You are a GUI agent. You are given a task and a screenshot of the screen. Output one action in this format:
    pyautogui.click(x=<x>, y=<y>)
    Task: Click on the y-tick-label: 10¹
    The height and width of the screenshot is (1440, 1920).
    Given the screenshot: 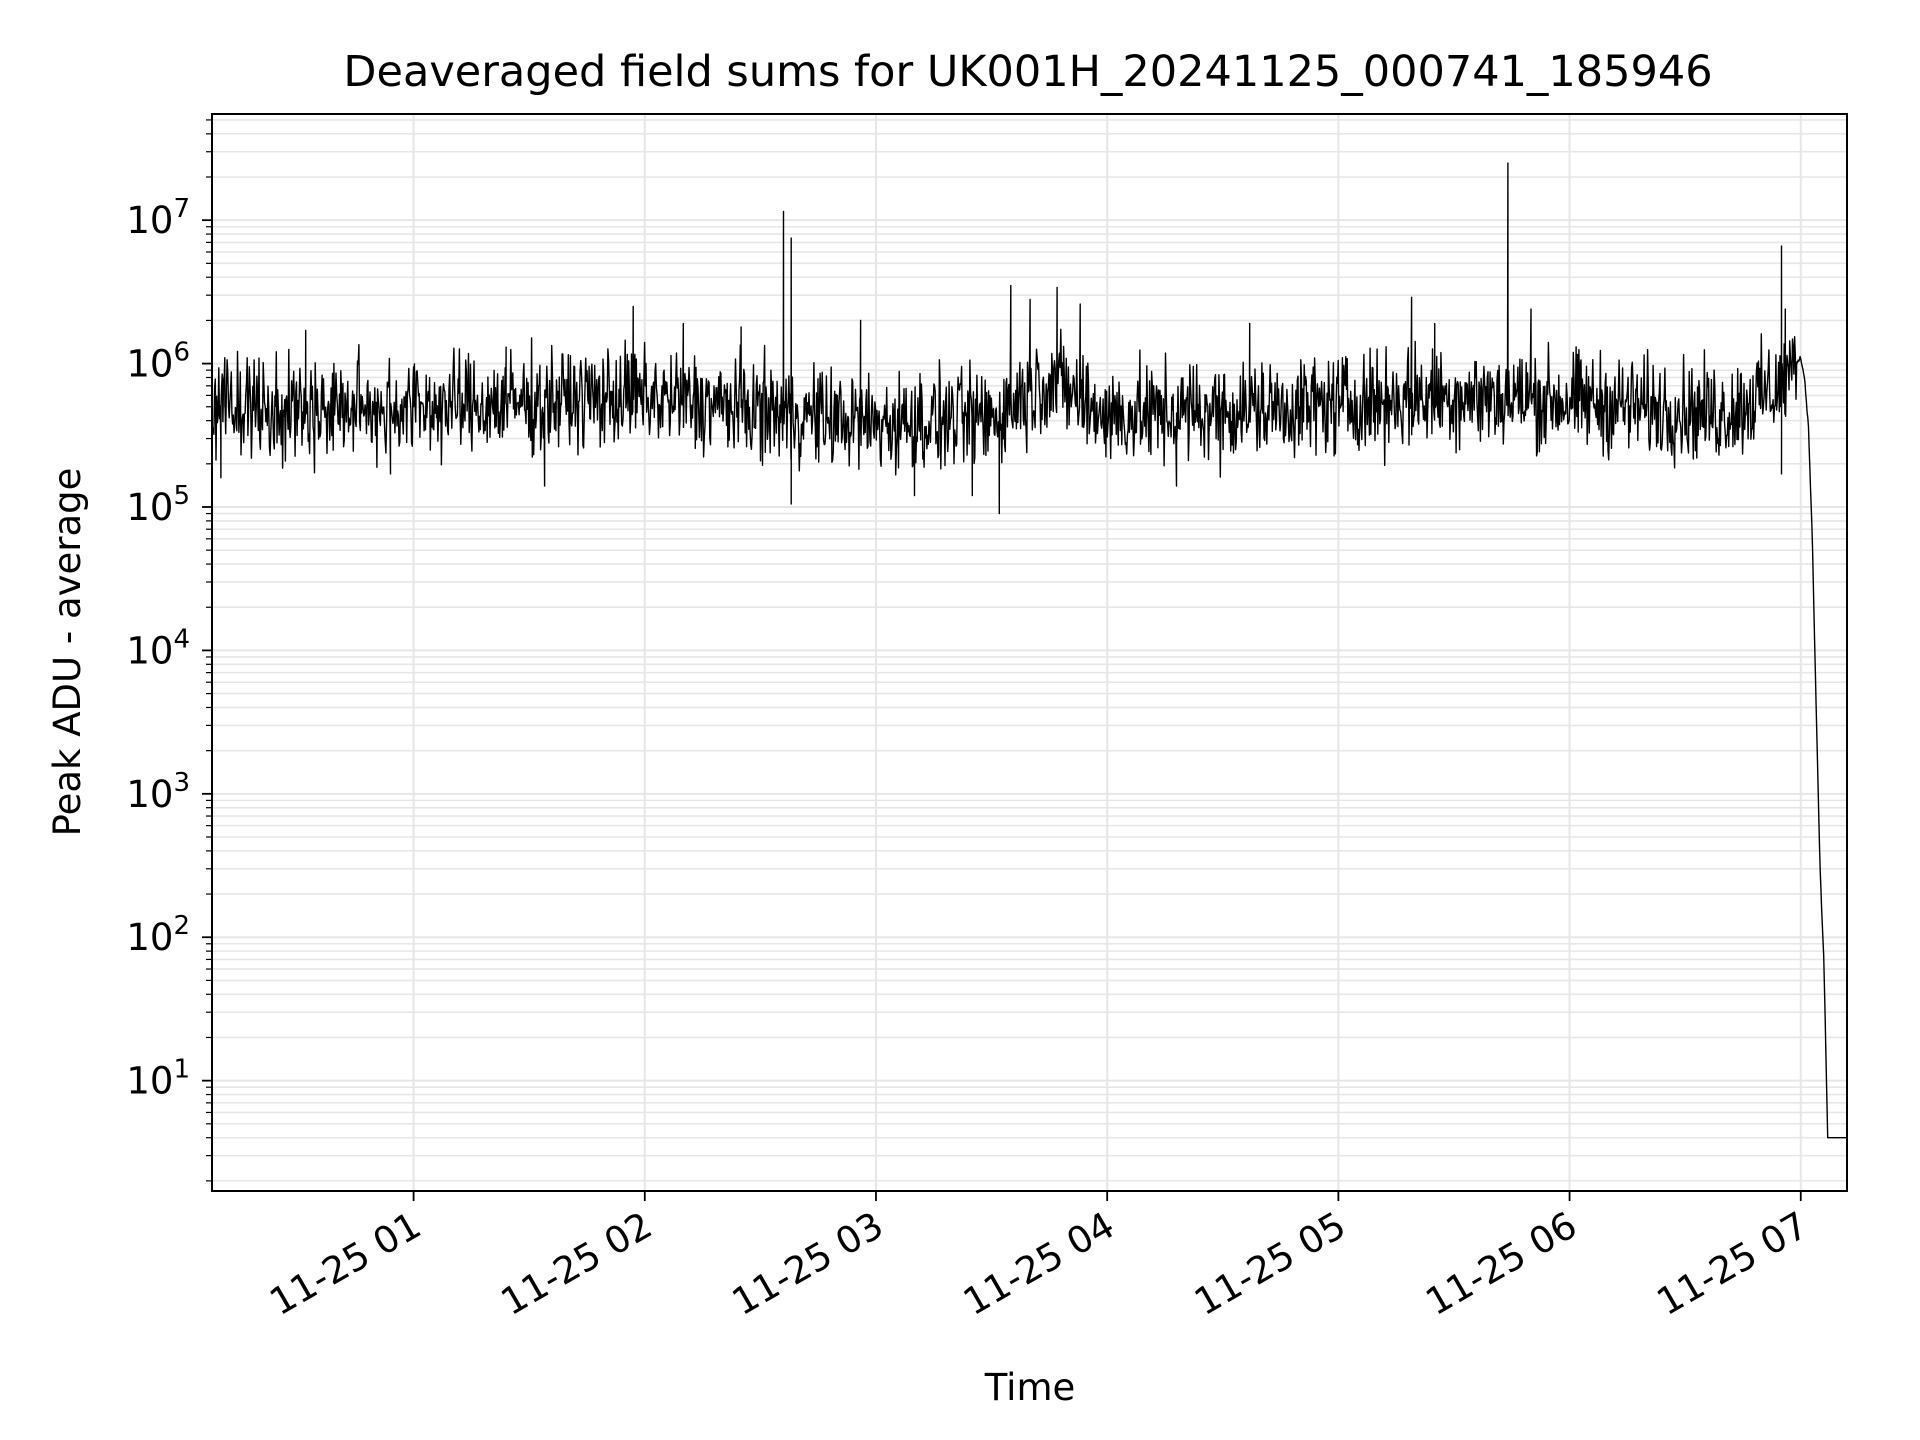 What is the action you would take?
    pyautogui.click(x=158, y=1079)
    